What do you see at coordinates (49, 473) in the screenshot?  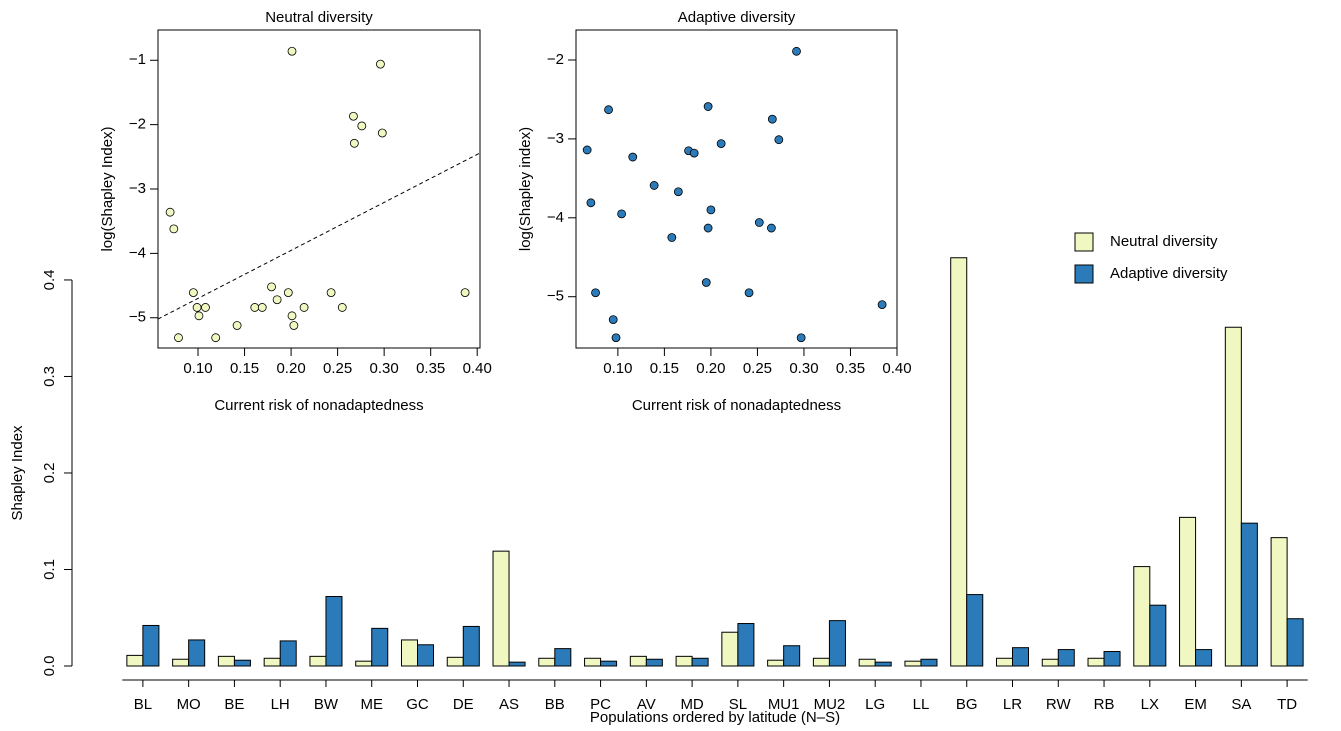 I see `y-tick-label: 0.2` at bounding box center [49, 473].